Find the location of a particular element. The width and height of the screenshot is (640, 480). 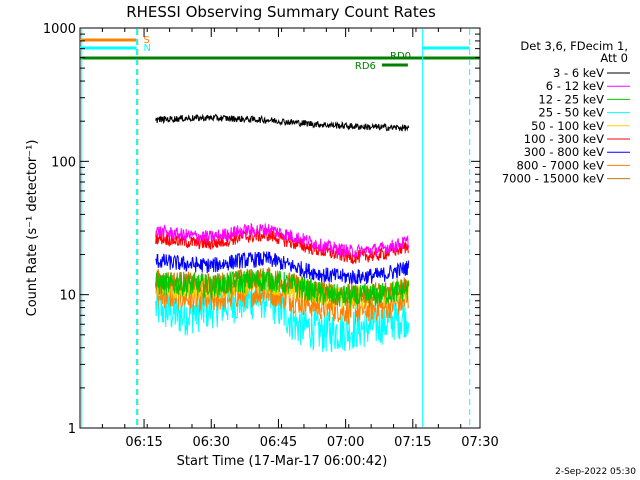

legend-label: 25 - 50 keV is located at coordinates (571, 113).